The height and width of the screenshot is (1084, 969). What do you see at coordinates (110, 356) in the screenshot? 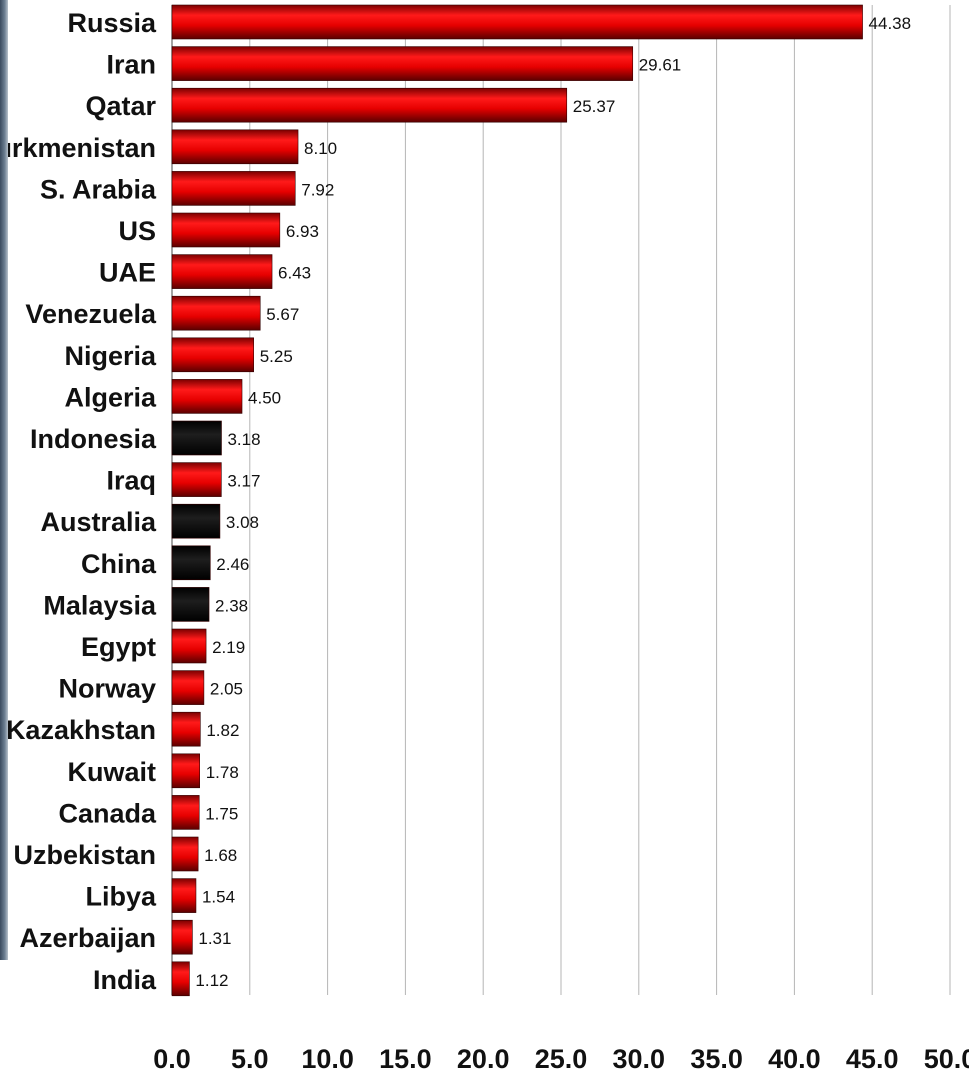
I see `category-label: Nigeria` at bounding box center [110, 356].